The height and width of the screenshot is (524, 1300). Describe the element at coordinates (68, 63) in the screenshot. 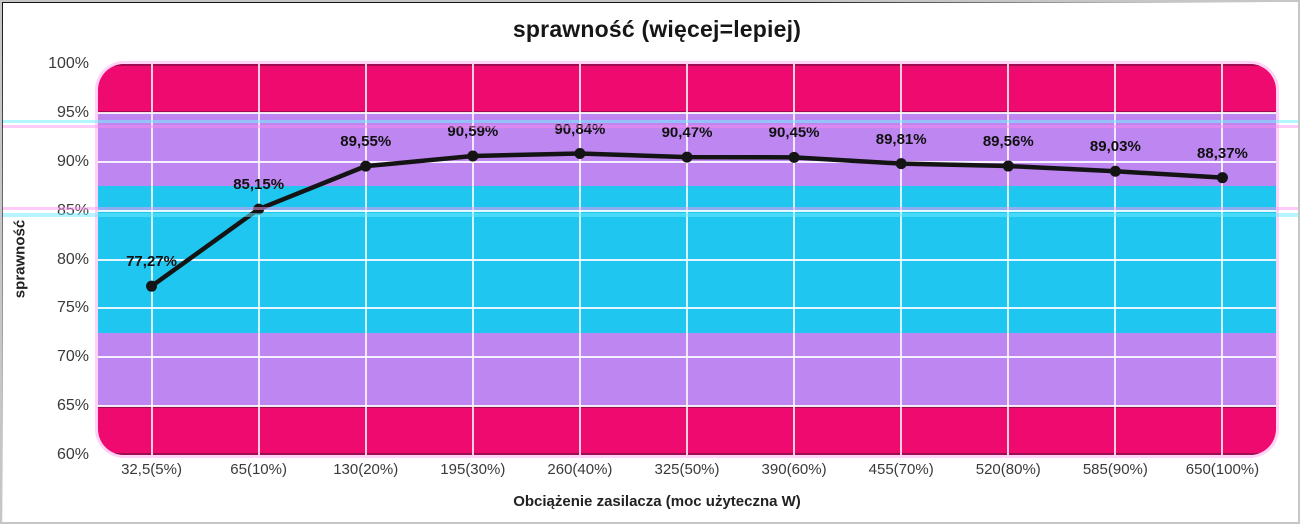

I see `y-axis-tick: 100%` at that location.